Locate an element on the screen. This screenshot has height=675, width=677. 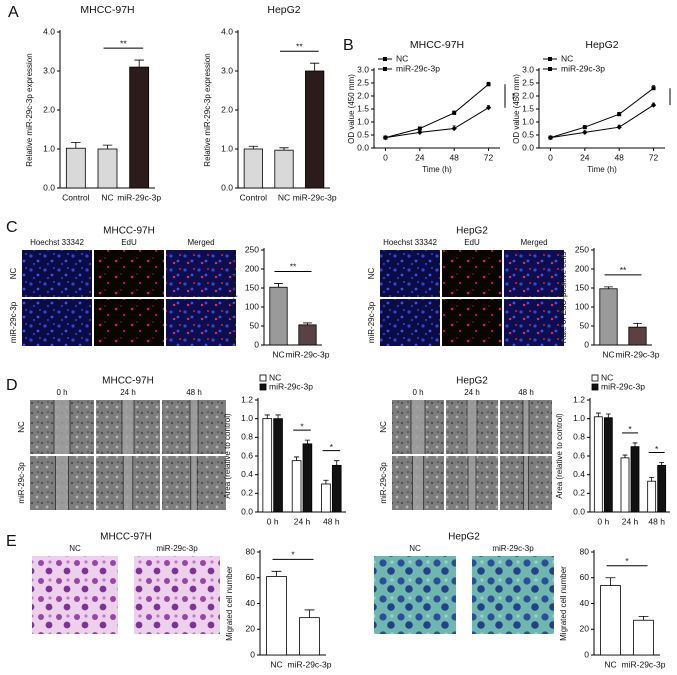
image-panel-title: MHCC-97H is located at coordinates (129, 231).